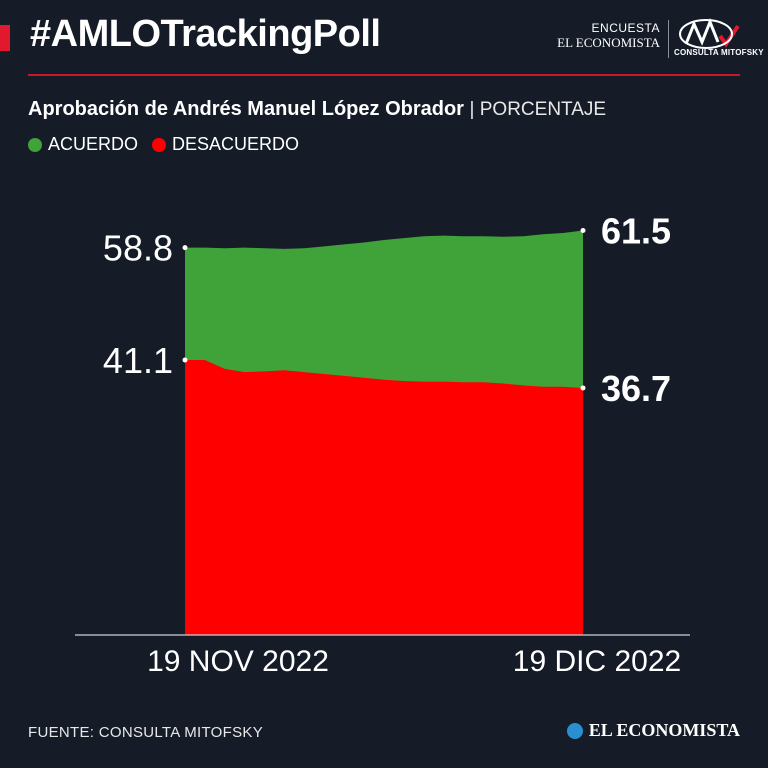  Describe the element at coordinates (93, 144) in the screenshot. I see `legend-label-acuerdo: ACUERDO` at that location.